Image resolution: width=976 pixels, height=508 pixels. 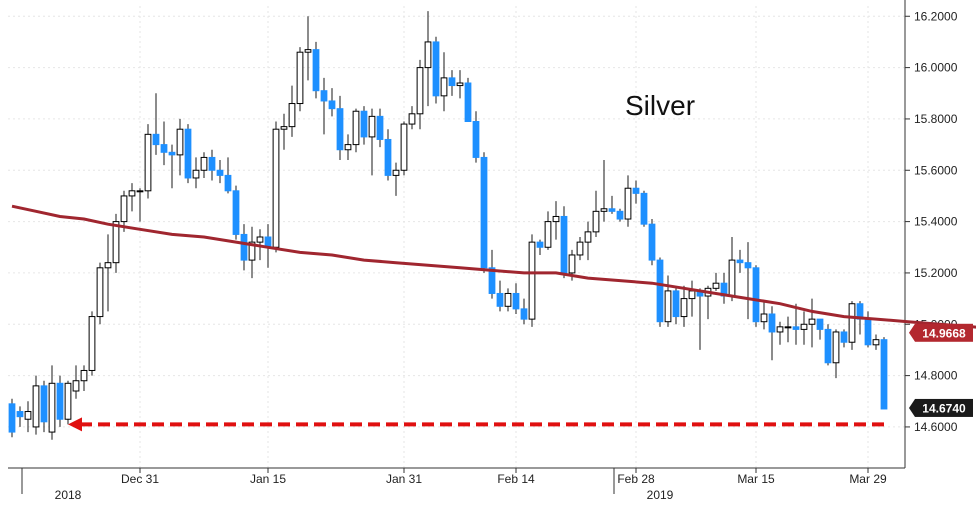 What do you see at coordinates (936, 427) in the screenshot?
I see `y-tick-label: 14.6000` at bounding box center [936, 427].